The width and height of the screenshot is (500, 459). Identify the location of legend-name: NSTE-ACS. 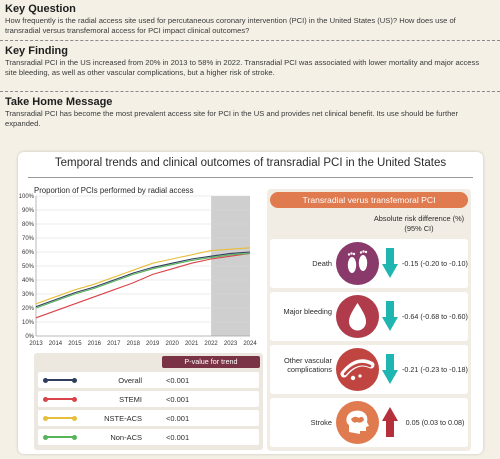
(123, 418).